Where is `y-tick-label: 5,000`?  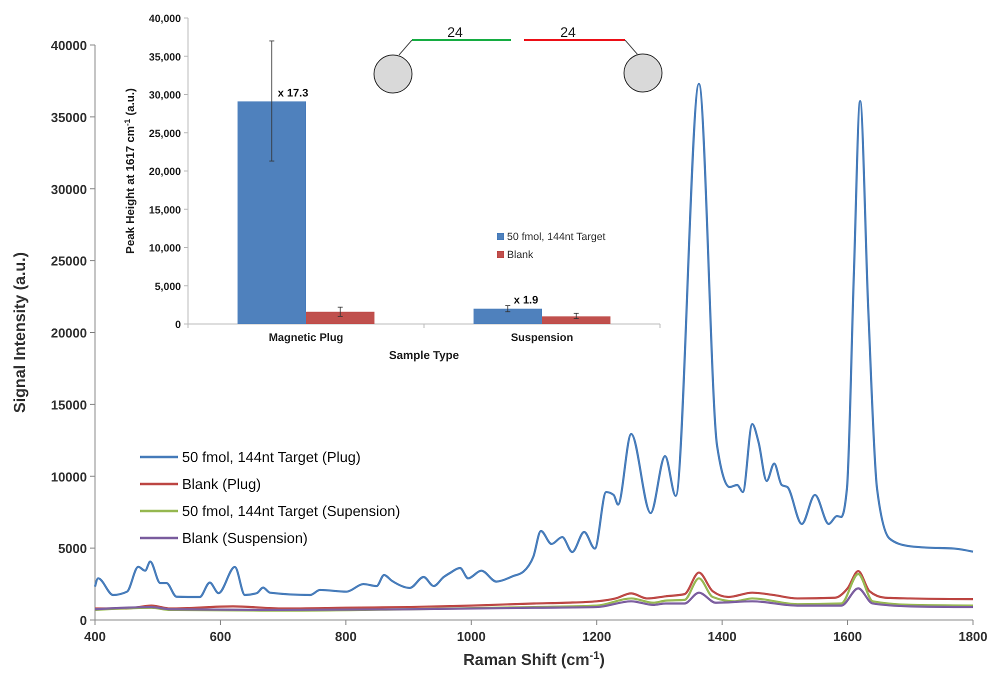
y-tick-label: 5,000 is located at coordinates (168, 286).